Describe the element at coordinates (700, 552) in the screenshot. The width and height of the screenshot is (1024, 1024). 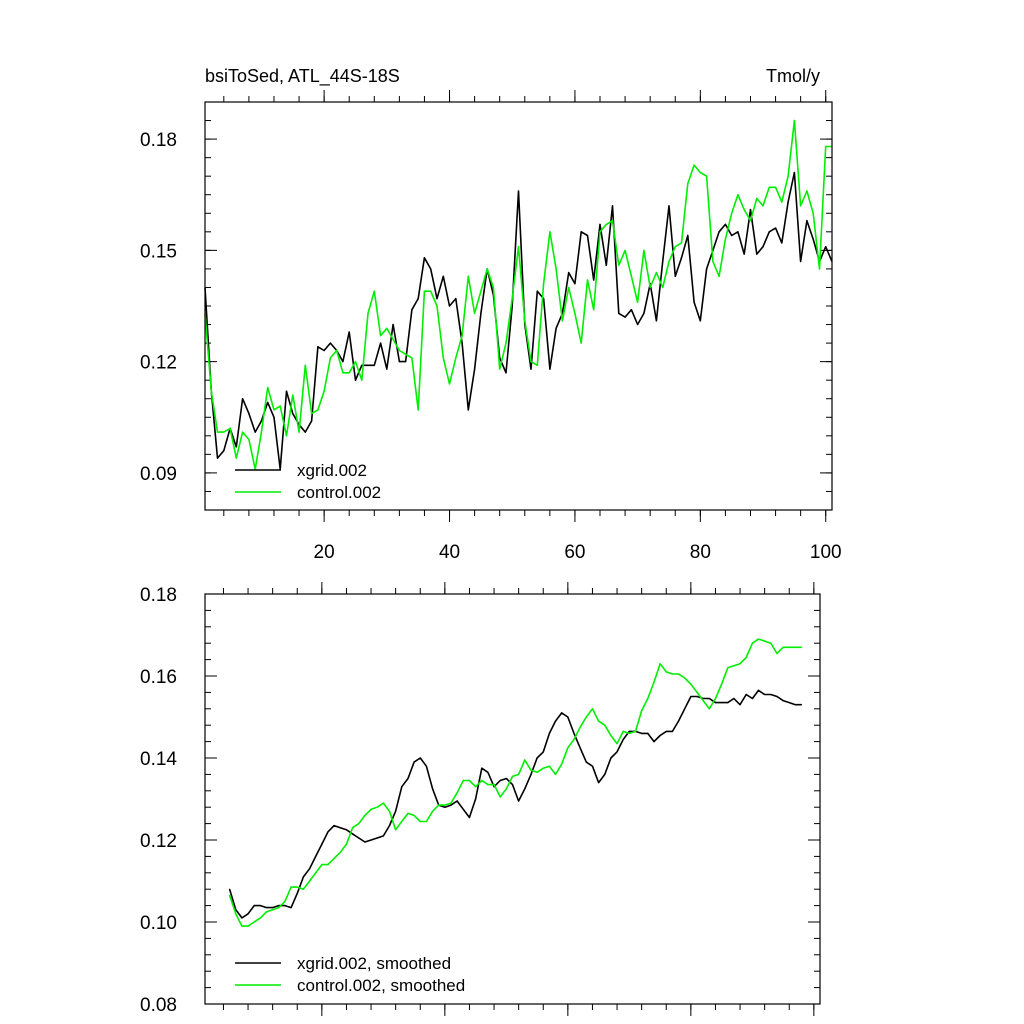
I see `x-tick-label: 80` at that location.